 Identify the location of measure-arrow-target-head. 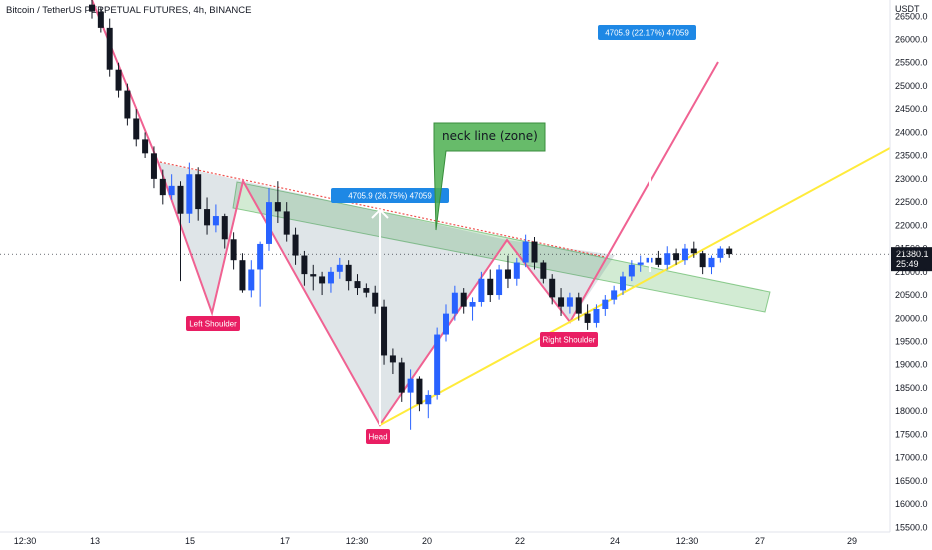
(650, 53).